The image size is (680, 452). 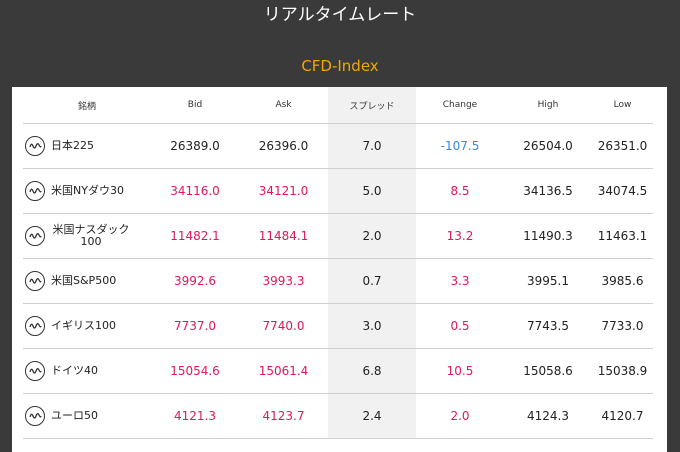 What do you see at coordinates (460, 105) in the screenshot?
I see `header-change: Change` at bounding box center [460, 105].